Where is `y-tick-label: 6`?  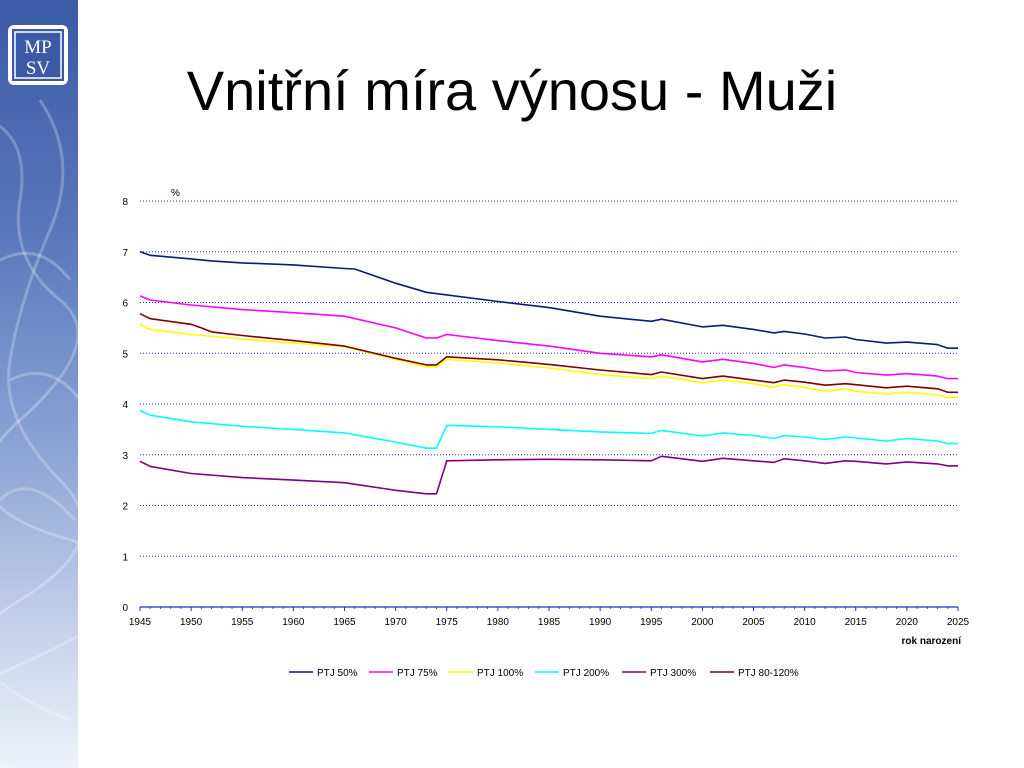
y-tick-label: 6 is located at coordinates (125, 304).